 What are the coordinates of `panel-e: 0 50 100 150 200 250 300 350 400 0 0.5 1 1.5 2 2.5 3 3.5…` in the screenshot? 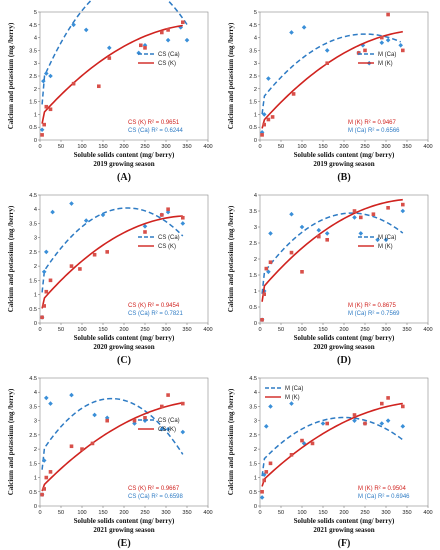 It's located at (110, 462).